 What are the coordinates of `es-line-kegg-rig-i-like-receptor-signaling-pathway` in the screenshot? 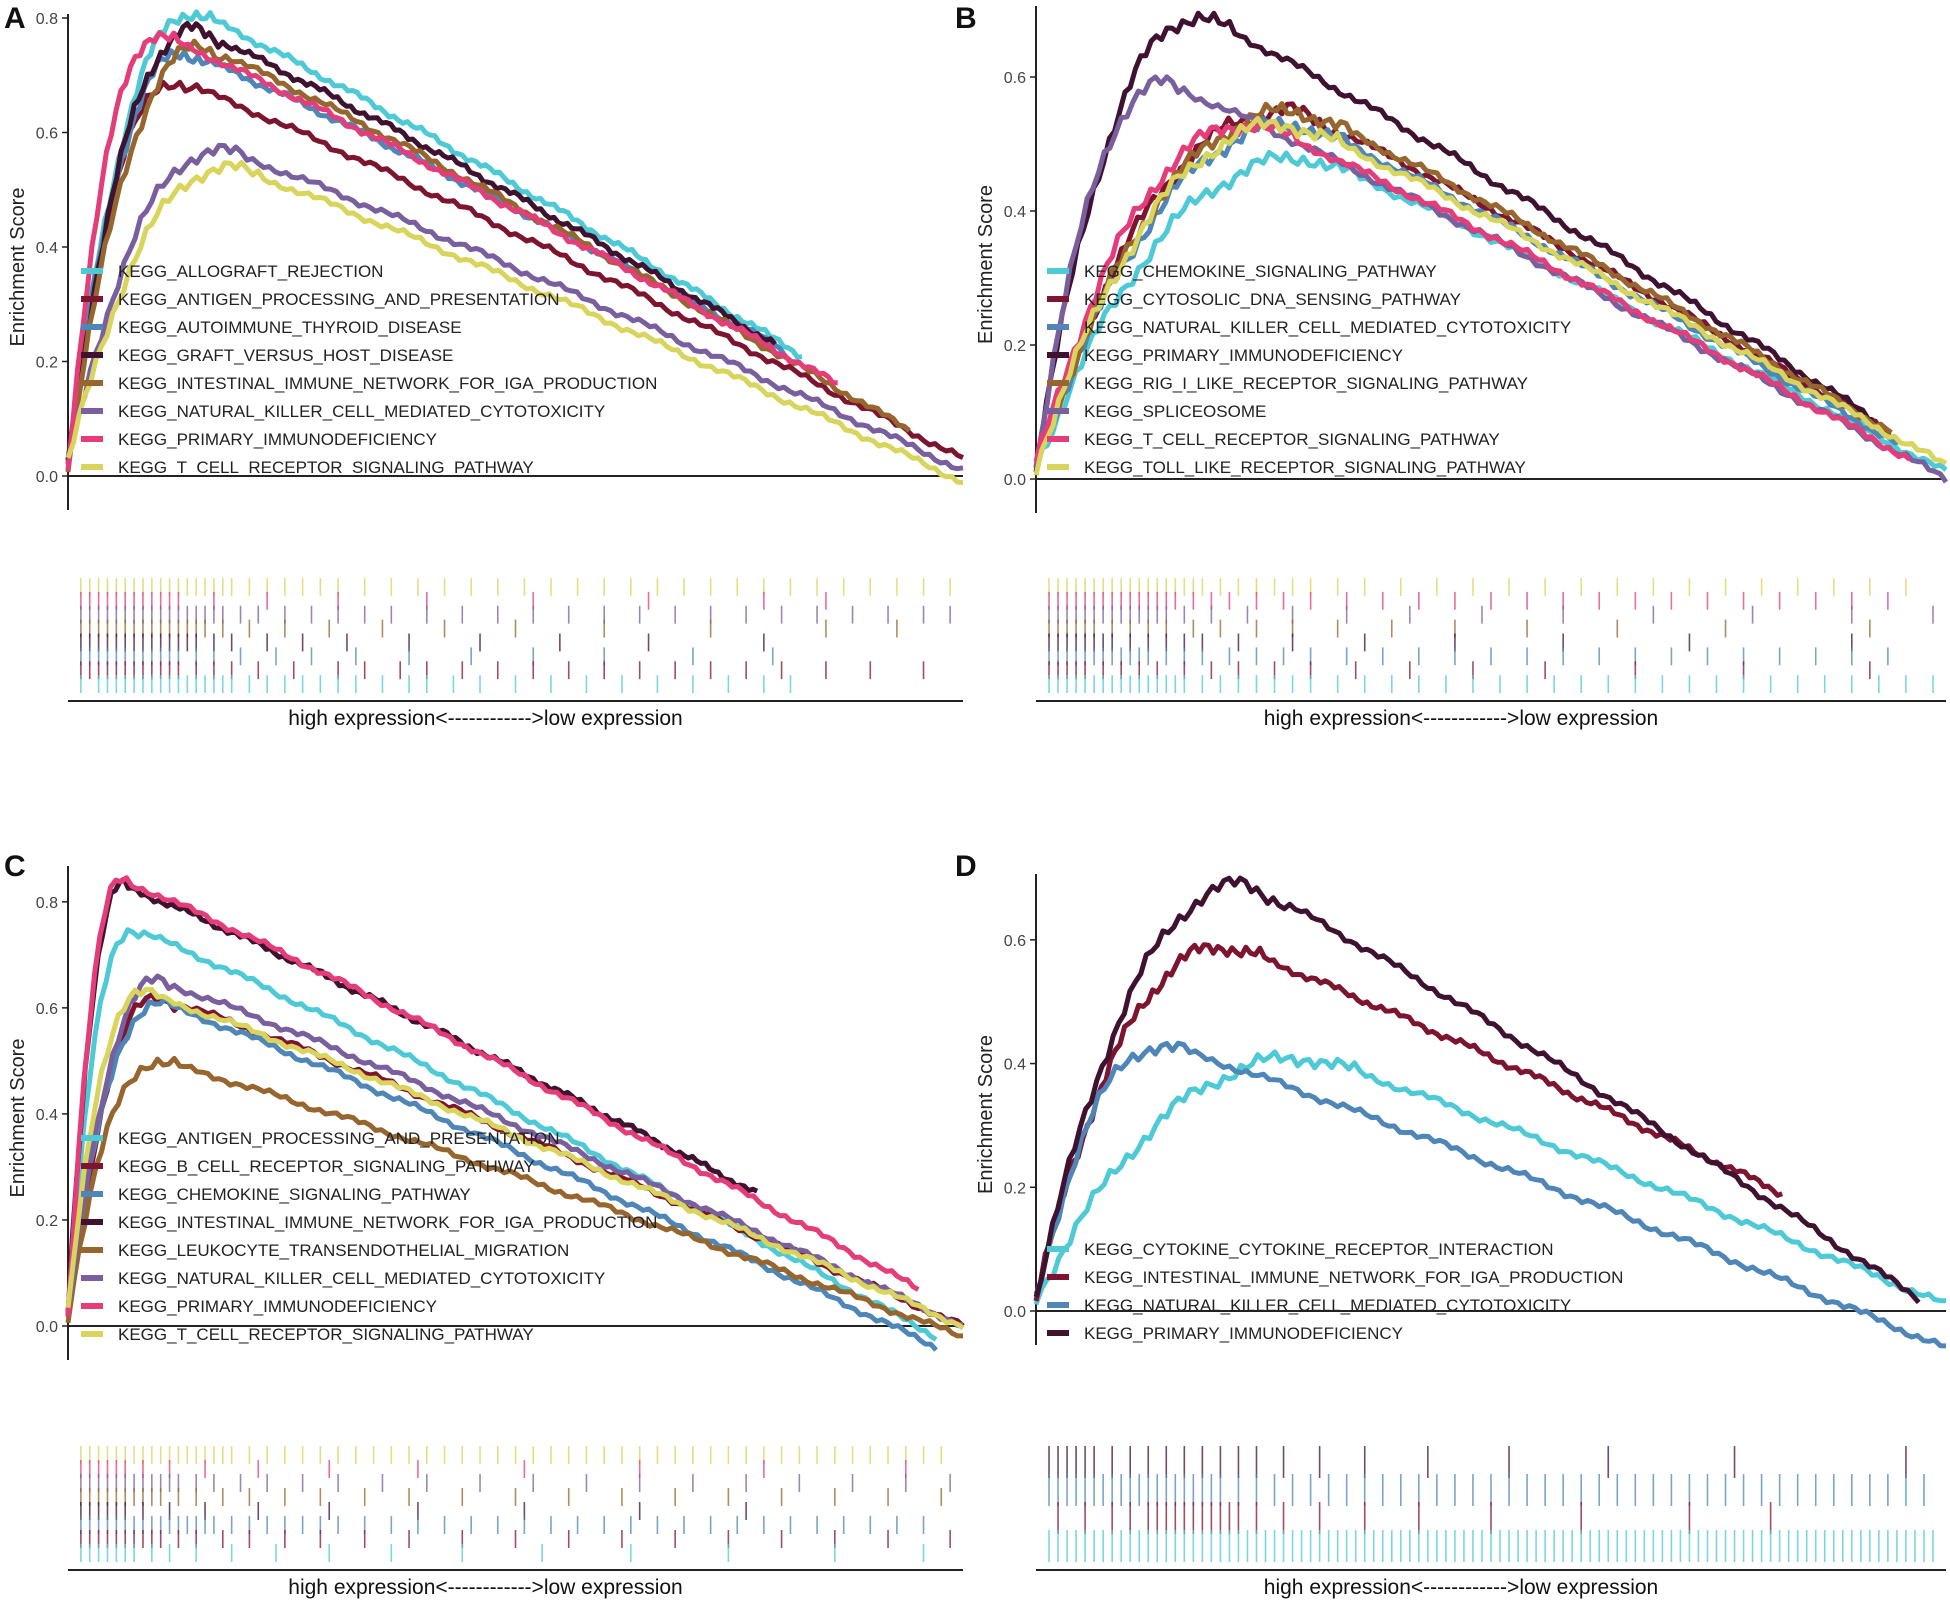 It's located at (1463, 279).